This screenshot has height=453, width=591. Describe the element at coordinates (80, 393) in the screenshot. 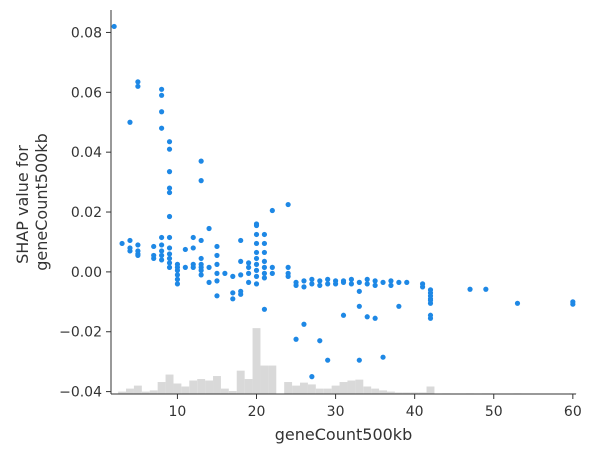

I see `y-tick-label: −0.04` at that location.